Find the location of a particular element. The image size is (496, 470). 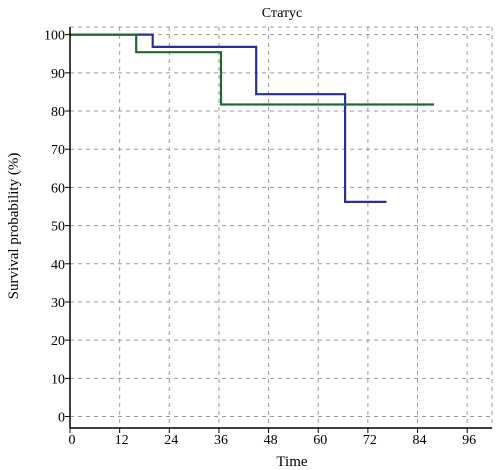

y-tick-label: 0 is located at coordinates (61, 418).